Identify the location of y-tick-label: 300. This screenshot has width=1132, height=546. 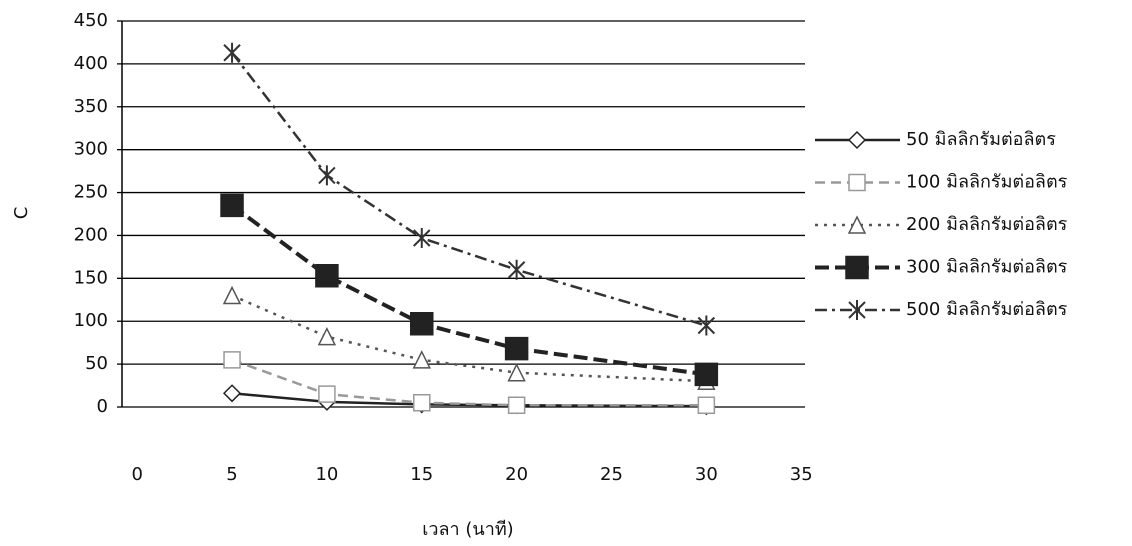
(91, 149).